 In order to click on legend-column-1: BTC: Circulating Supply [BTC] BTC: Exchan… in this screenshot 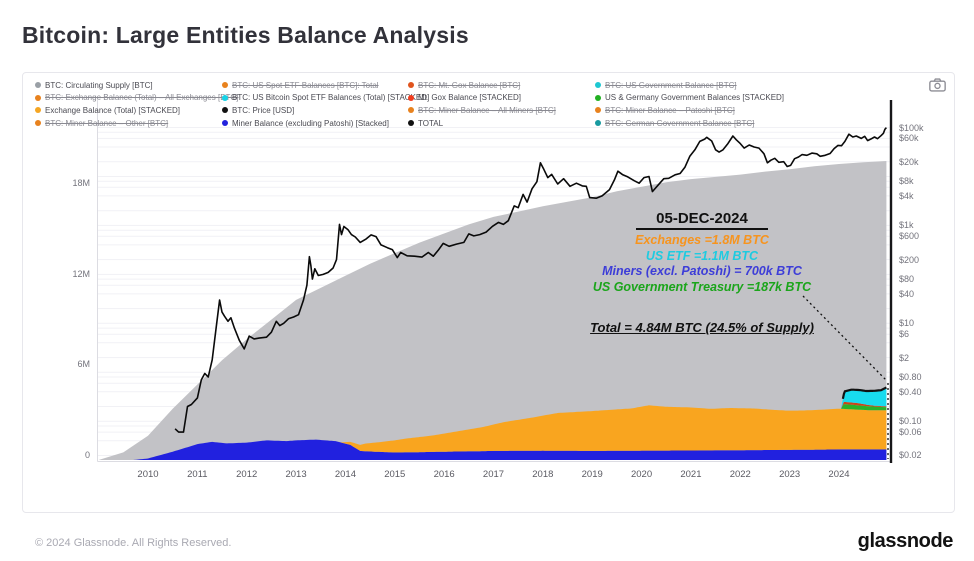, I will do `click(136, 104)`.